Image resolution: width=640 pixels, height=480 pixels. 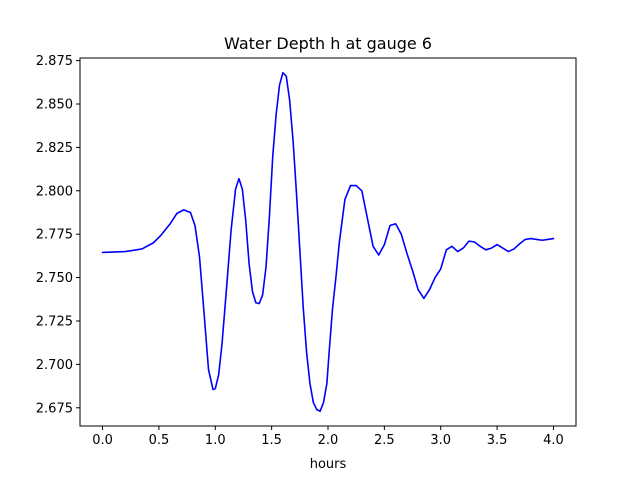 I want to click on y-tick-label: 2.700, so click(x=54, y=365).